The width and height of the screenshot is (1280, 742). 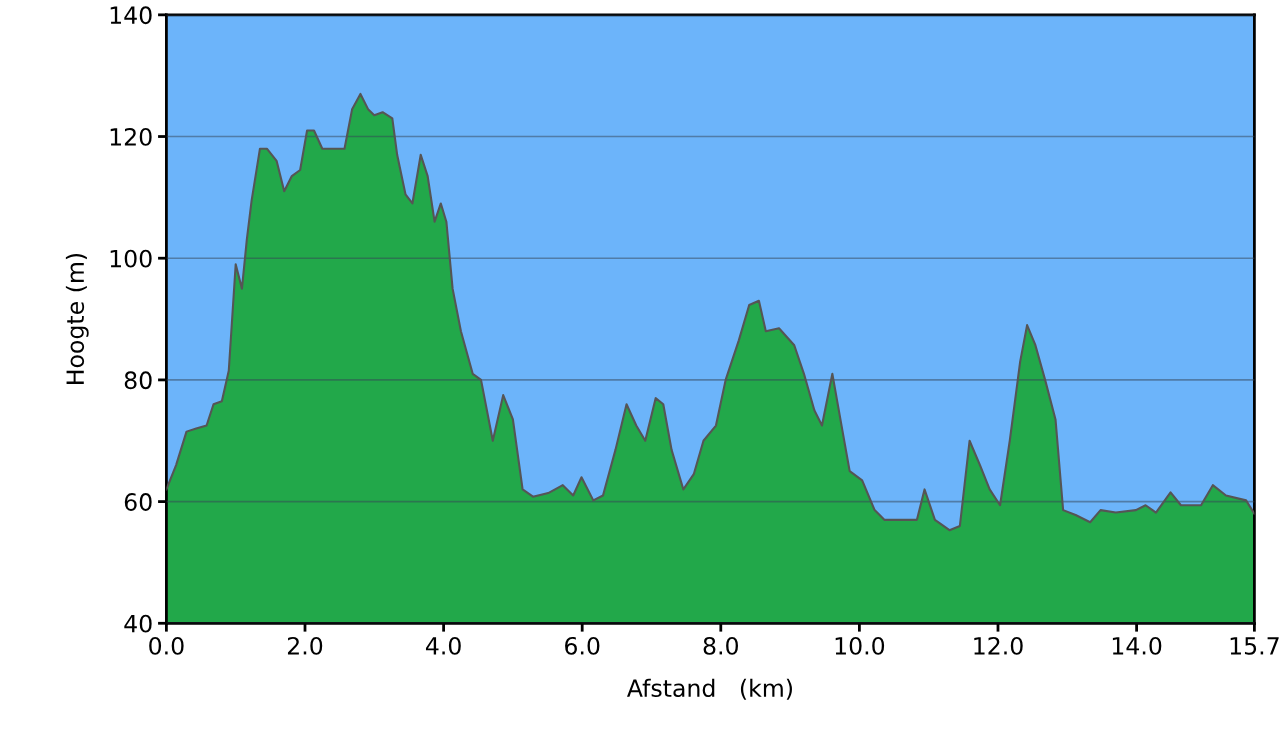 What do you see at coordinates (1254, 646) in the screenshot?
I see `x-tick-label: 15.7` at bounding box center [1254, 646].